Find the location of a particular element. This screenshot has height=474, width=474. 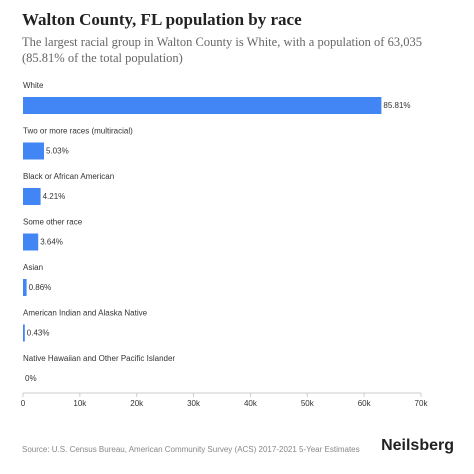

x-tick-label: 70k is located at coordinates (422, 403).